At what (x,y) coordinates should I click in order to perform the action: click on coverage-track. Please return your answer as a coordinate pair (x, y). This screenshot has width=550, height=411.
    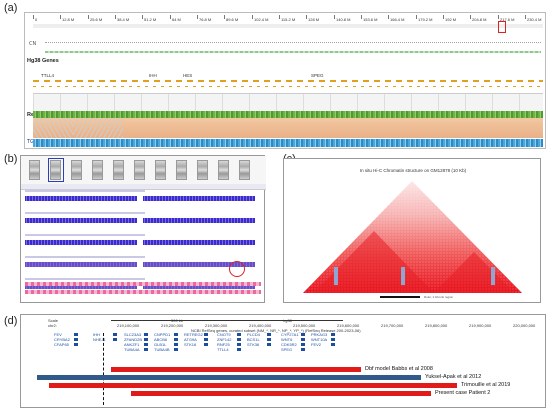
    Looking at the image, I should click on (288, 114).